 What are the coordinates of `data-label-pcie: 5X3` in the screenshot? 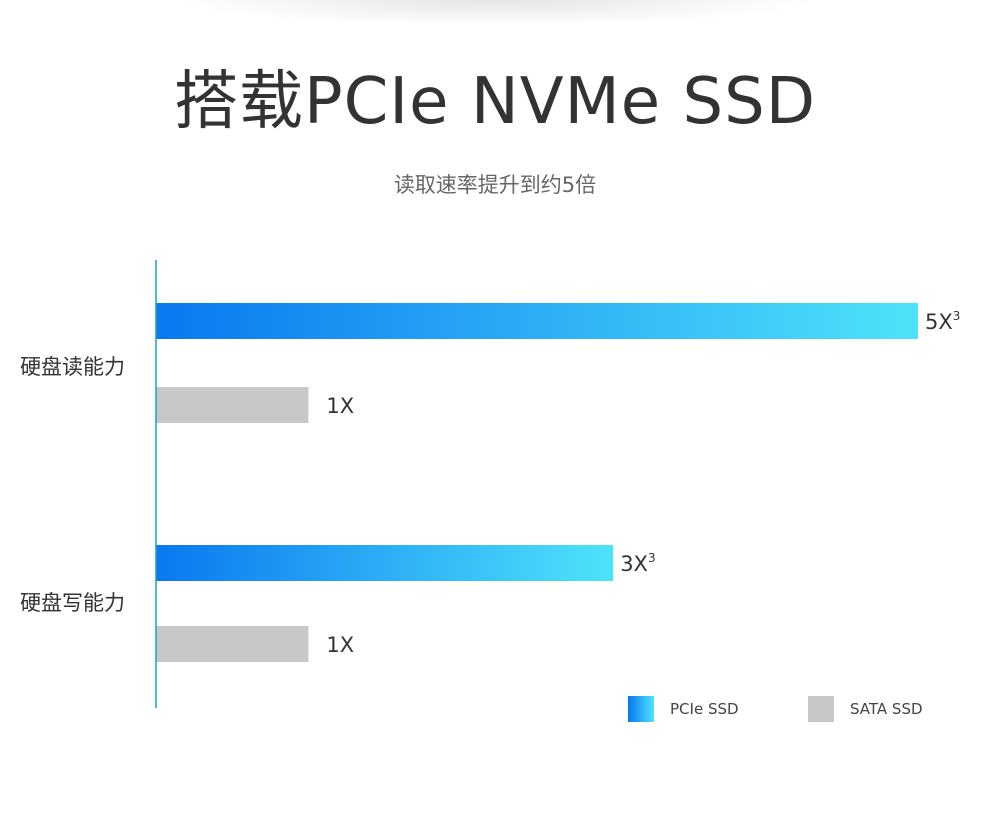 It's located at (942, 321).